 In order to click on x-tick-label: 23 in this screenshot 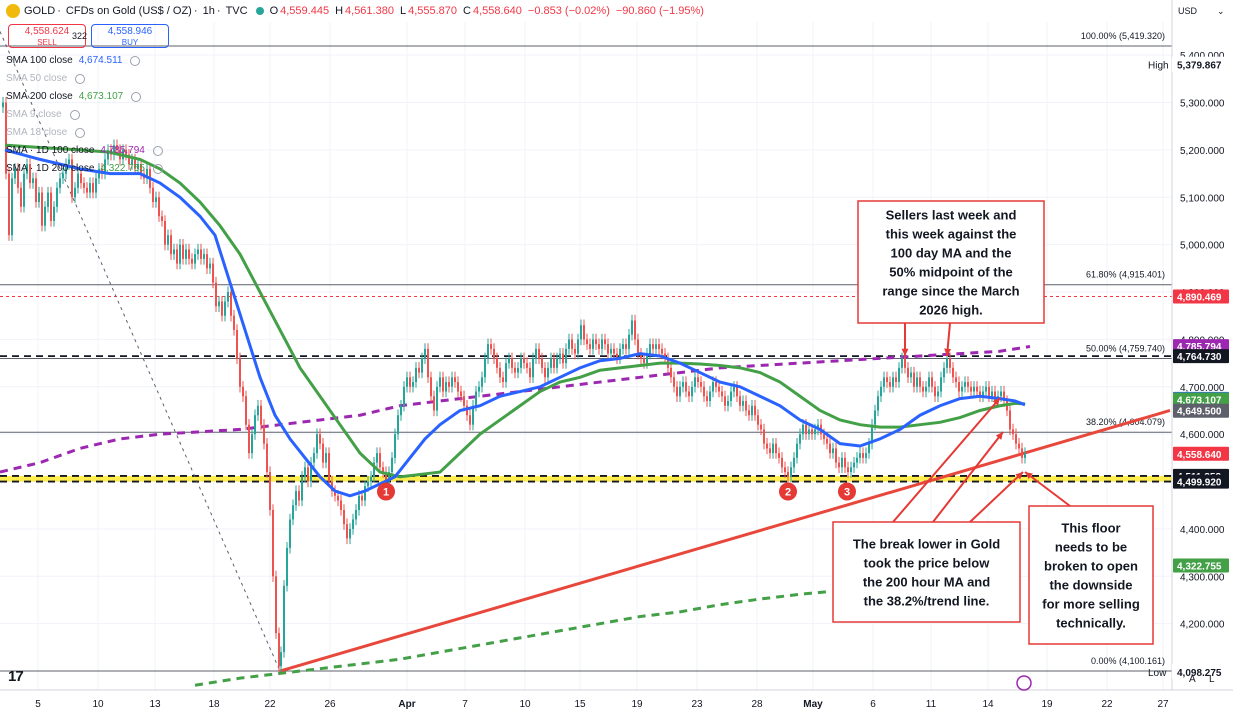, I will do `click(697, 704)`.